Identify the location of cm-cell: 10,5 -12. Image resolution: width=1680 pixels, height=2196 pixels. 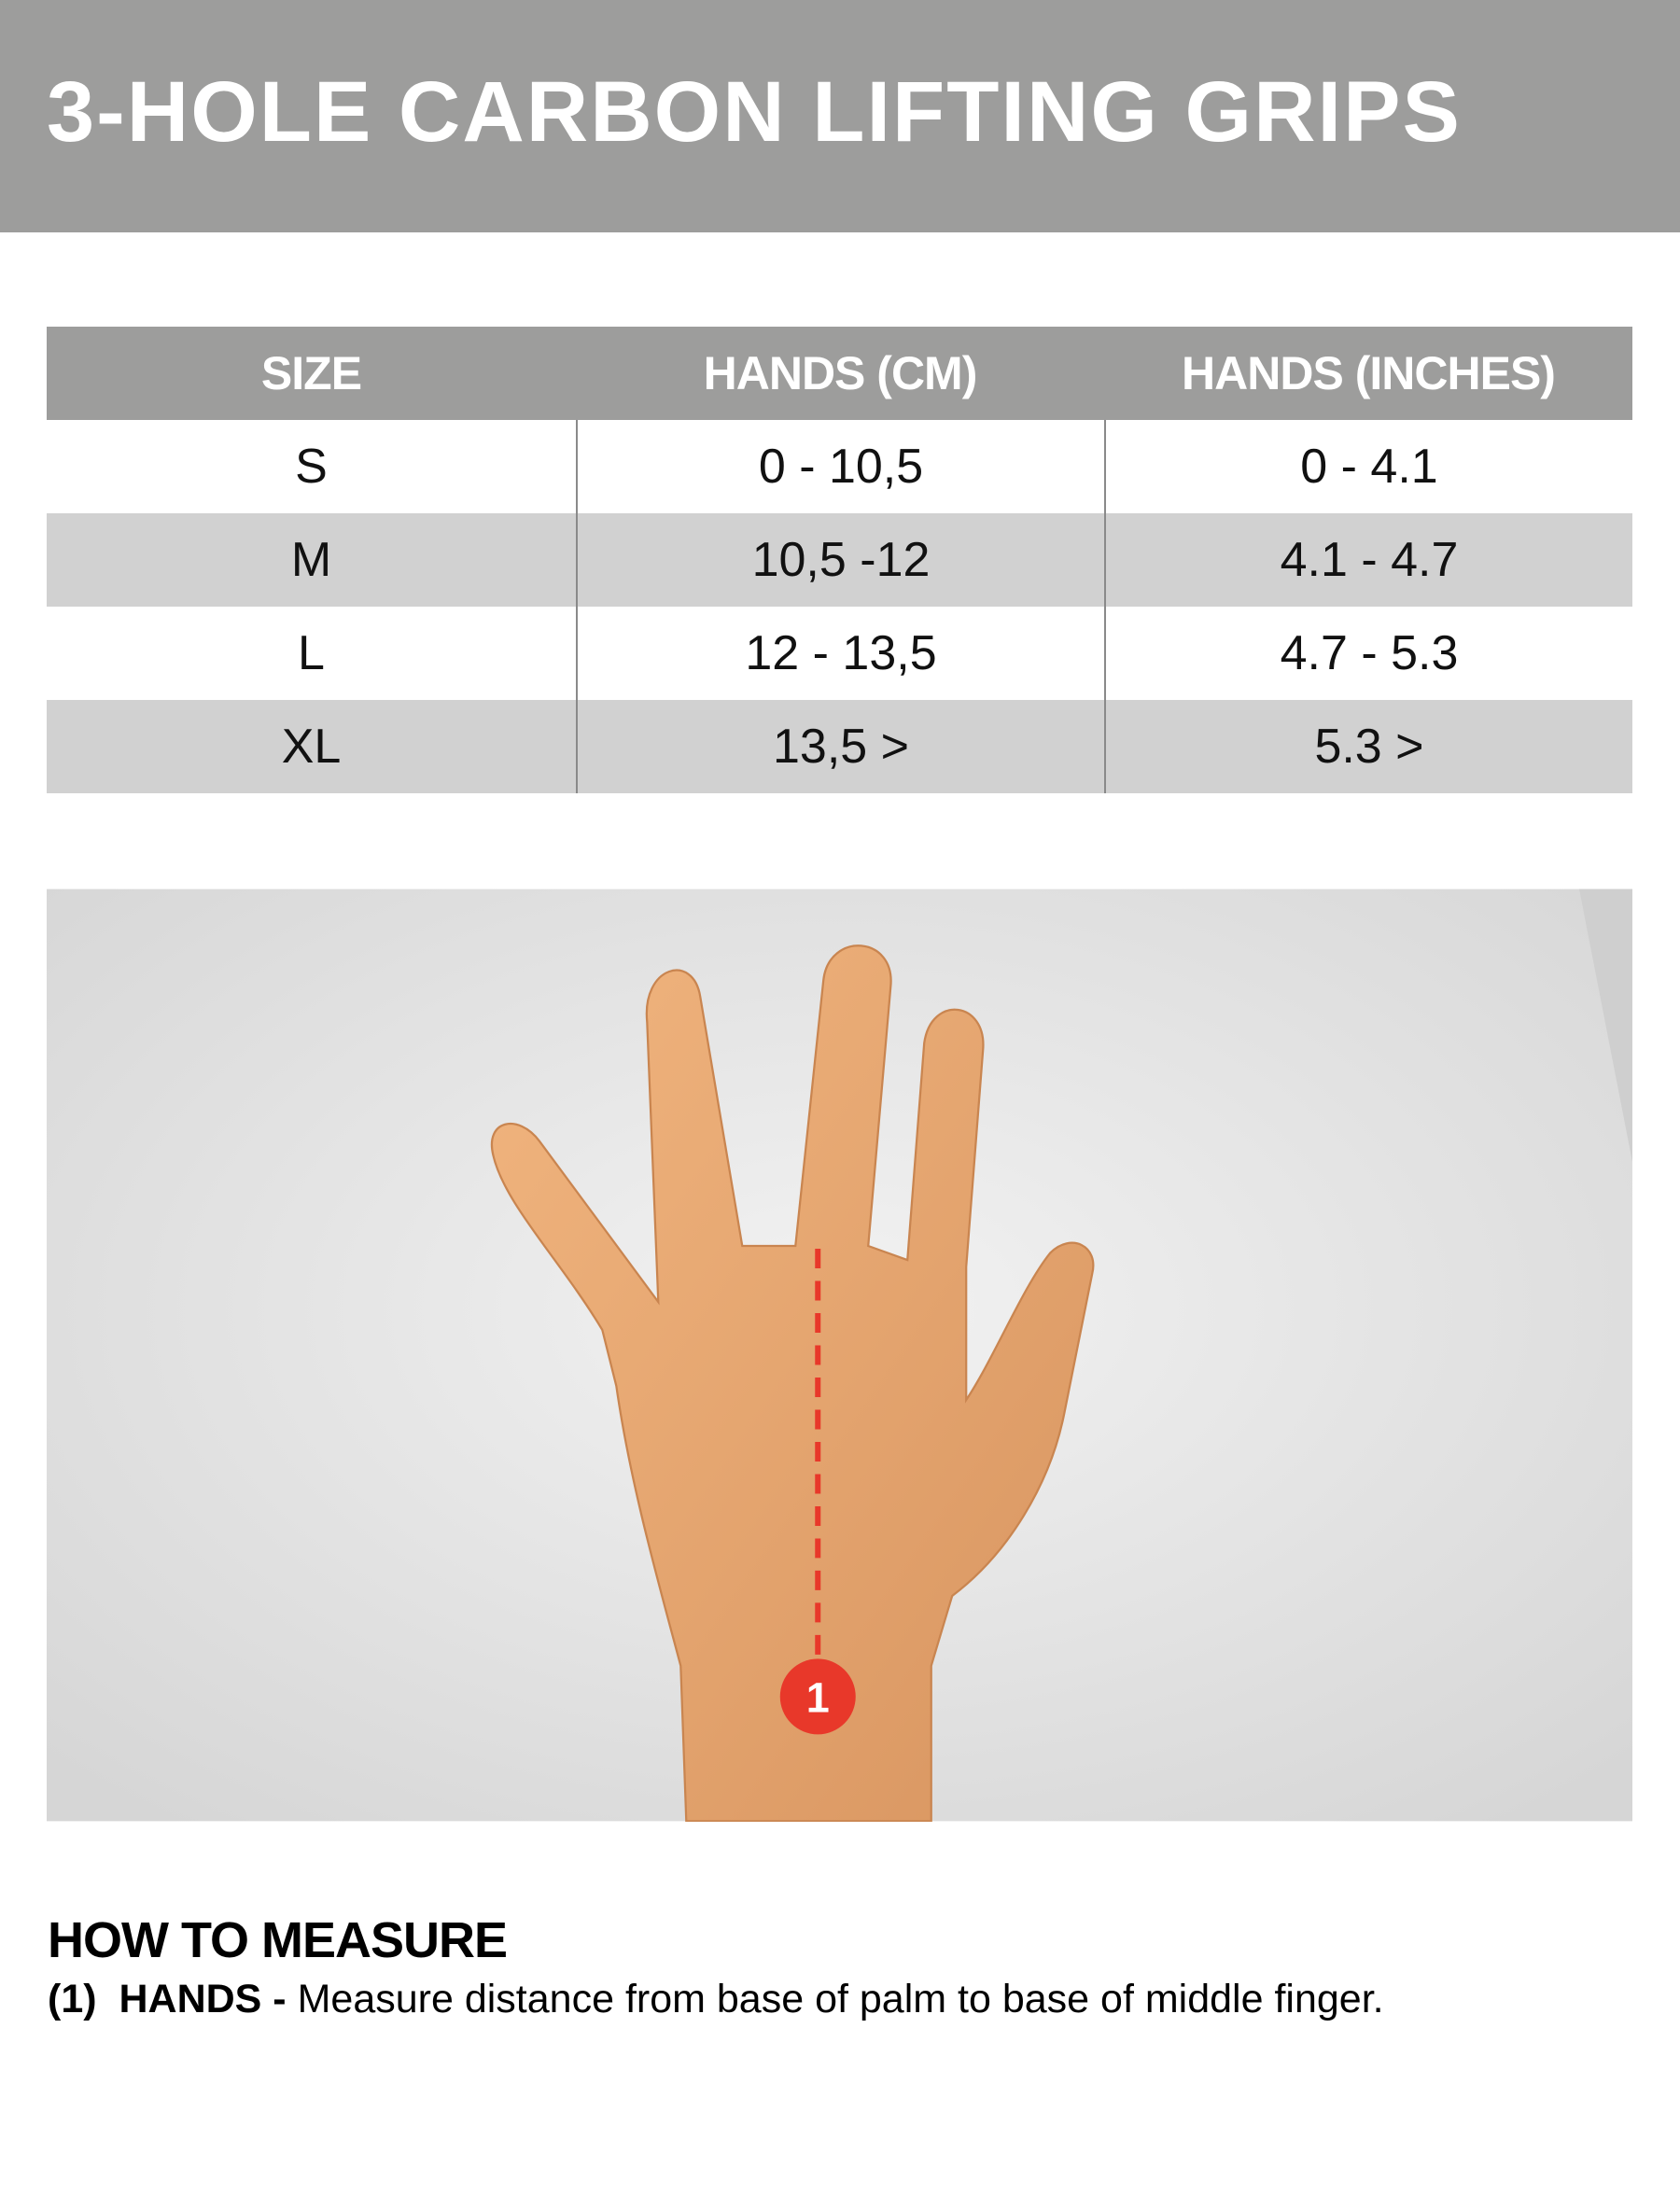
(840, 560).